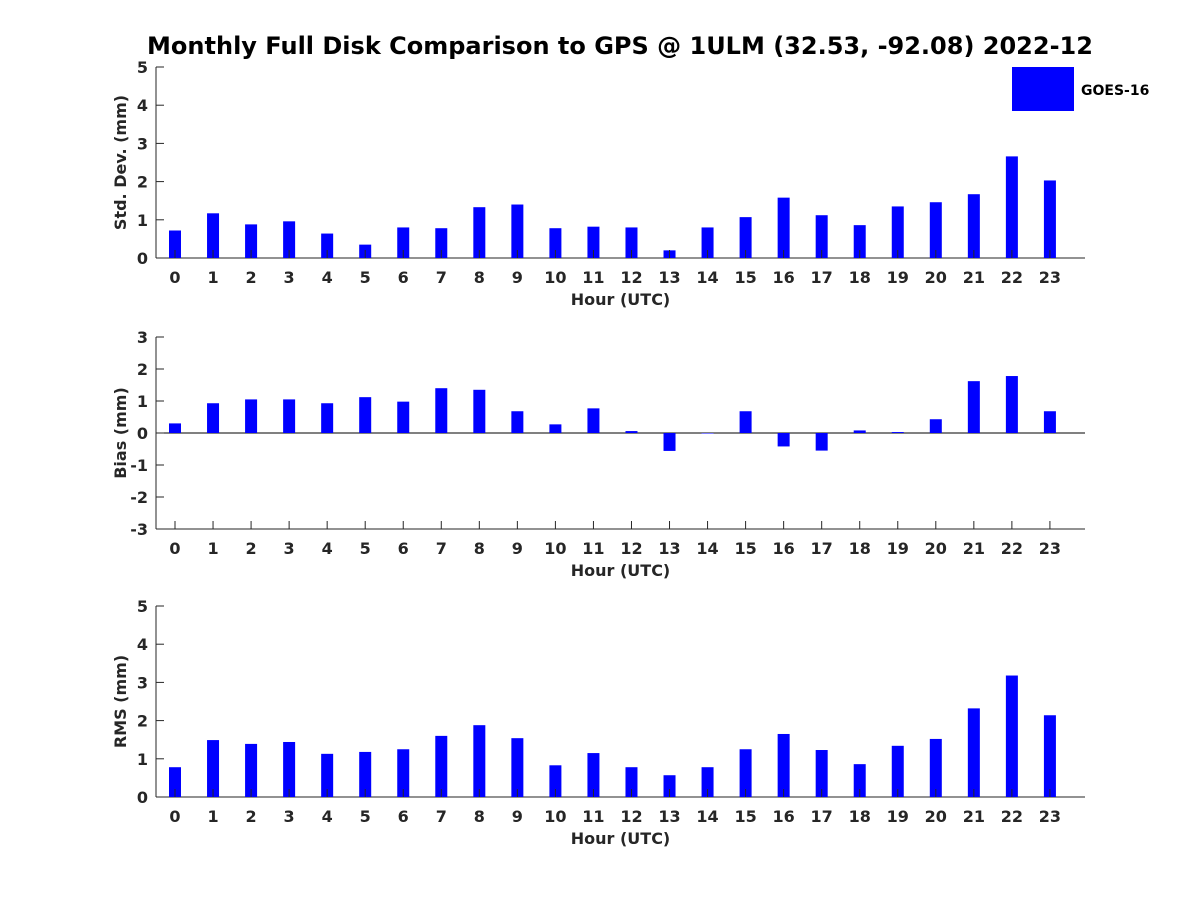 This screenshot has width=1200, height=900. What do you see at coordinates (120, 701) in the screenshot?
I see `y-axis-label: RMS (mm)` at bounding box center [120, 701].